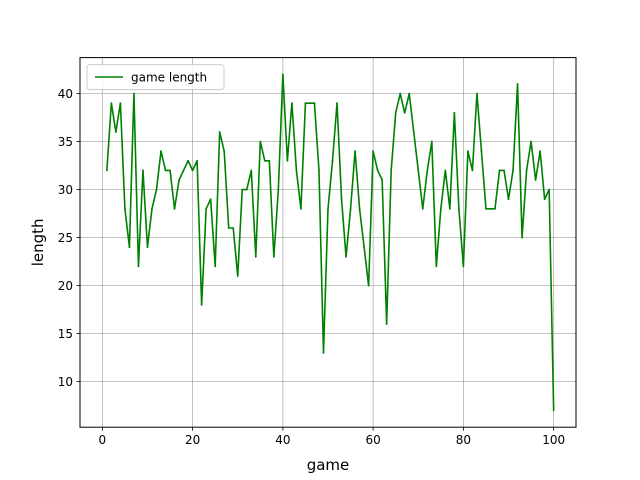  What do you see at coordinates (328, 465) in the screenshot?
I see `x-axis-label: game` at bounding box center [328, 465].